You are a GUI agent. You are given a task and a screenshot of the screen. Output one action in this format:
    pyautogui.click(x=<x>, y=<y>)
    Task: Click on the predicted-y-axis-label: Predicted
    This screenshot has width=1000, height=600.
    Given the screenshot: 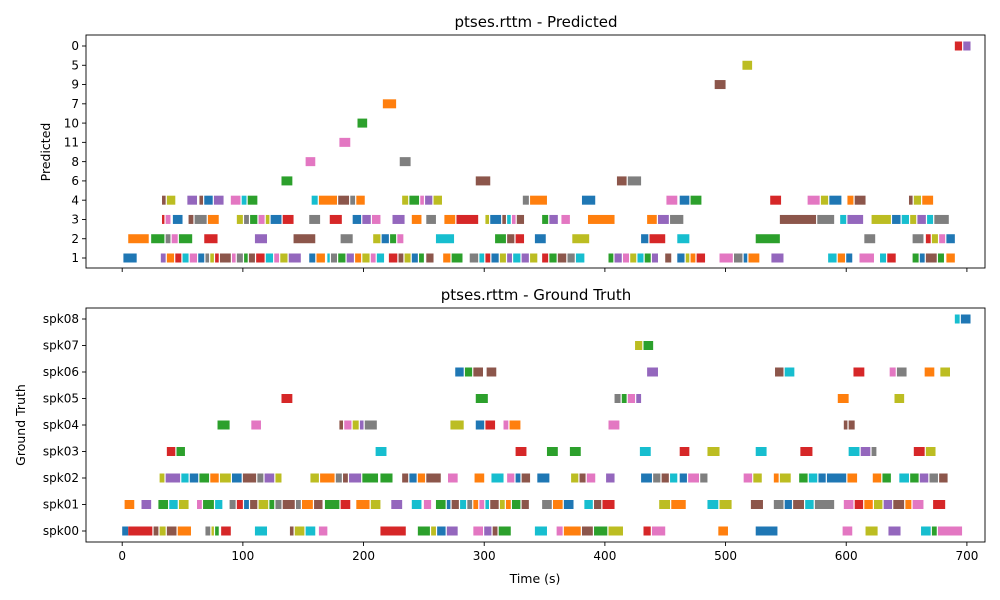 What is the action you would take?
    pyautogui.click(x=45, y=152)
    